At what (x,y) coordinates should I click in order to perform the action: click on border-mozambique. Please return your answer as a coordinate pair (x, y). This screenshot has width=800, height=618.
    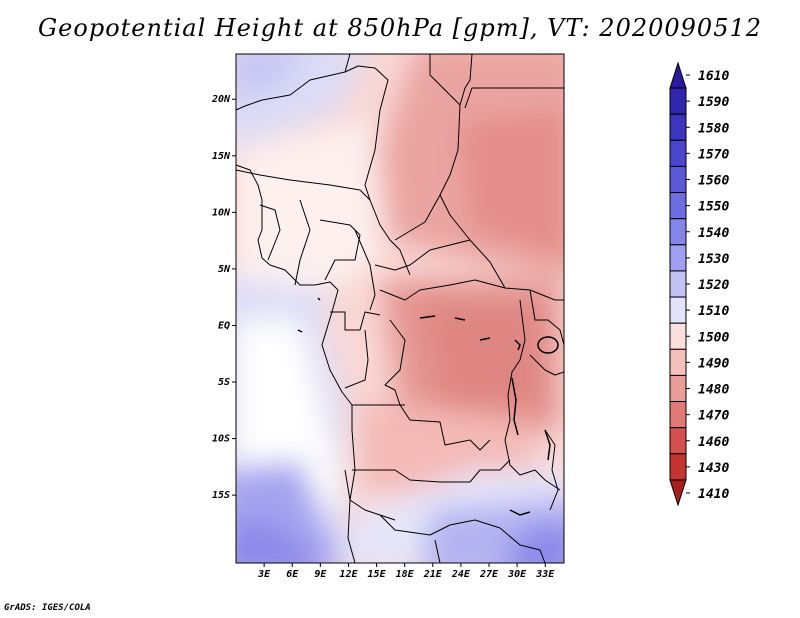
    Looking at the image, I should click on (532, 465).